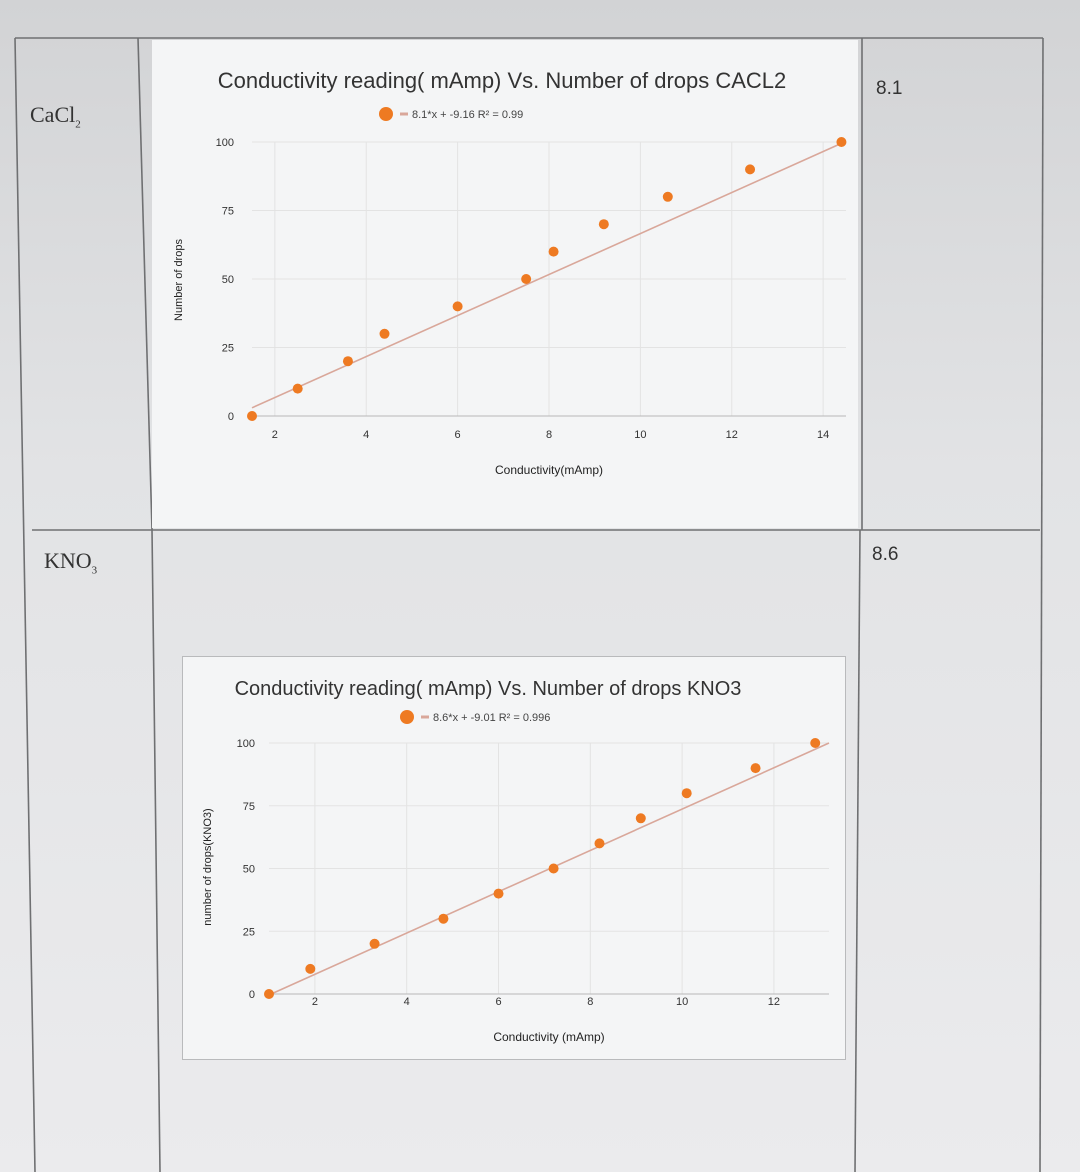  Describe the element at coordinates (491, 718) in the screenshot. I see `legend-label: 8.6*x + -9.01 R² = 0.996` at that location.